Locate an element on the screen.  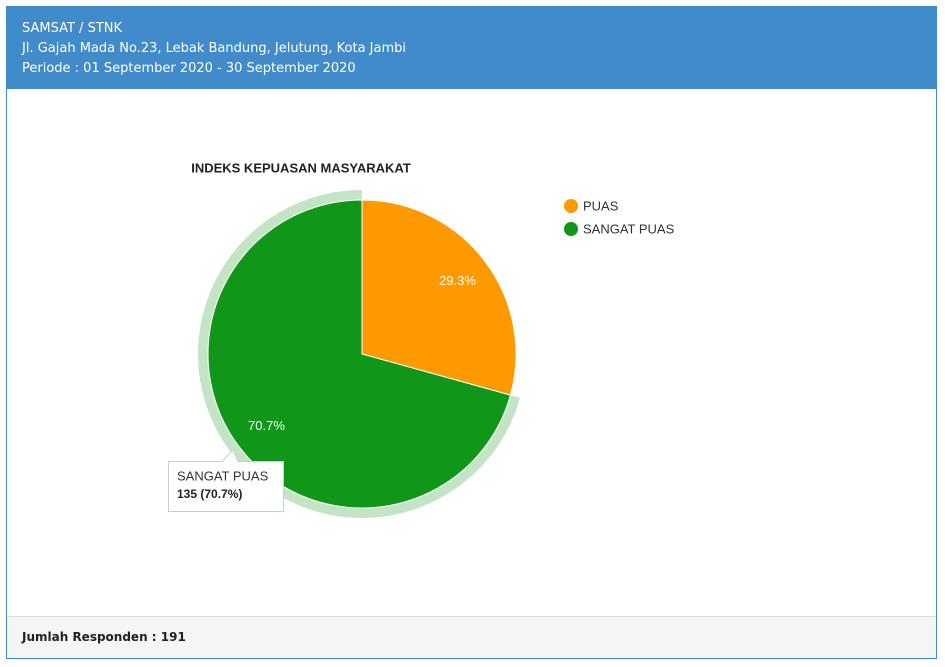
legend-item: SANGAT PUAS is located at coordinates (619, 228).